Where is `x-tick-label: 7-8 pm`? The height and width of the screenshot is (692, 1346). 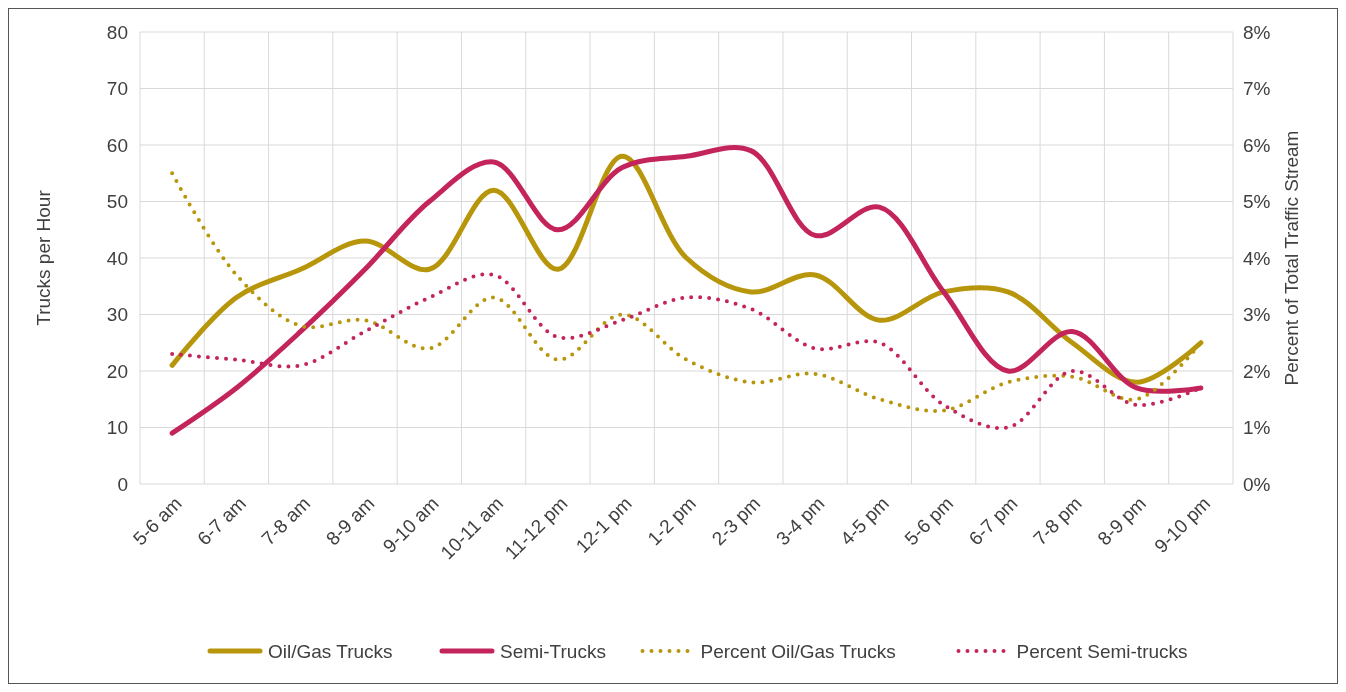
x-tick-label: 7-8 pm is located at coordinates (1057, 521).